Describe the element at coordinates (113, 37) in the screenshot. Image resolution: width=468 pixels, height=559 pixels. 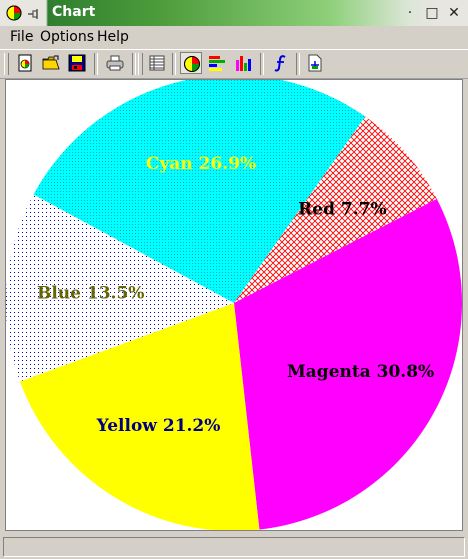
I see `menu-help: Help` at that location.